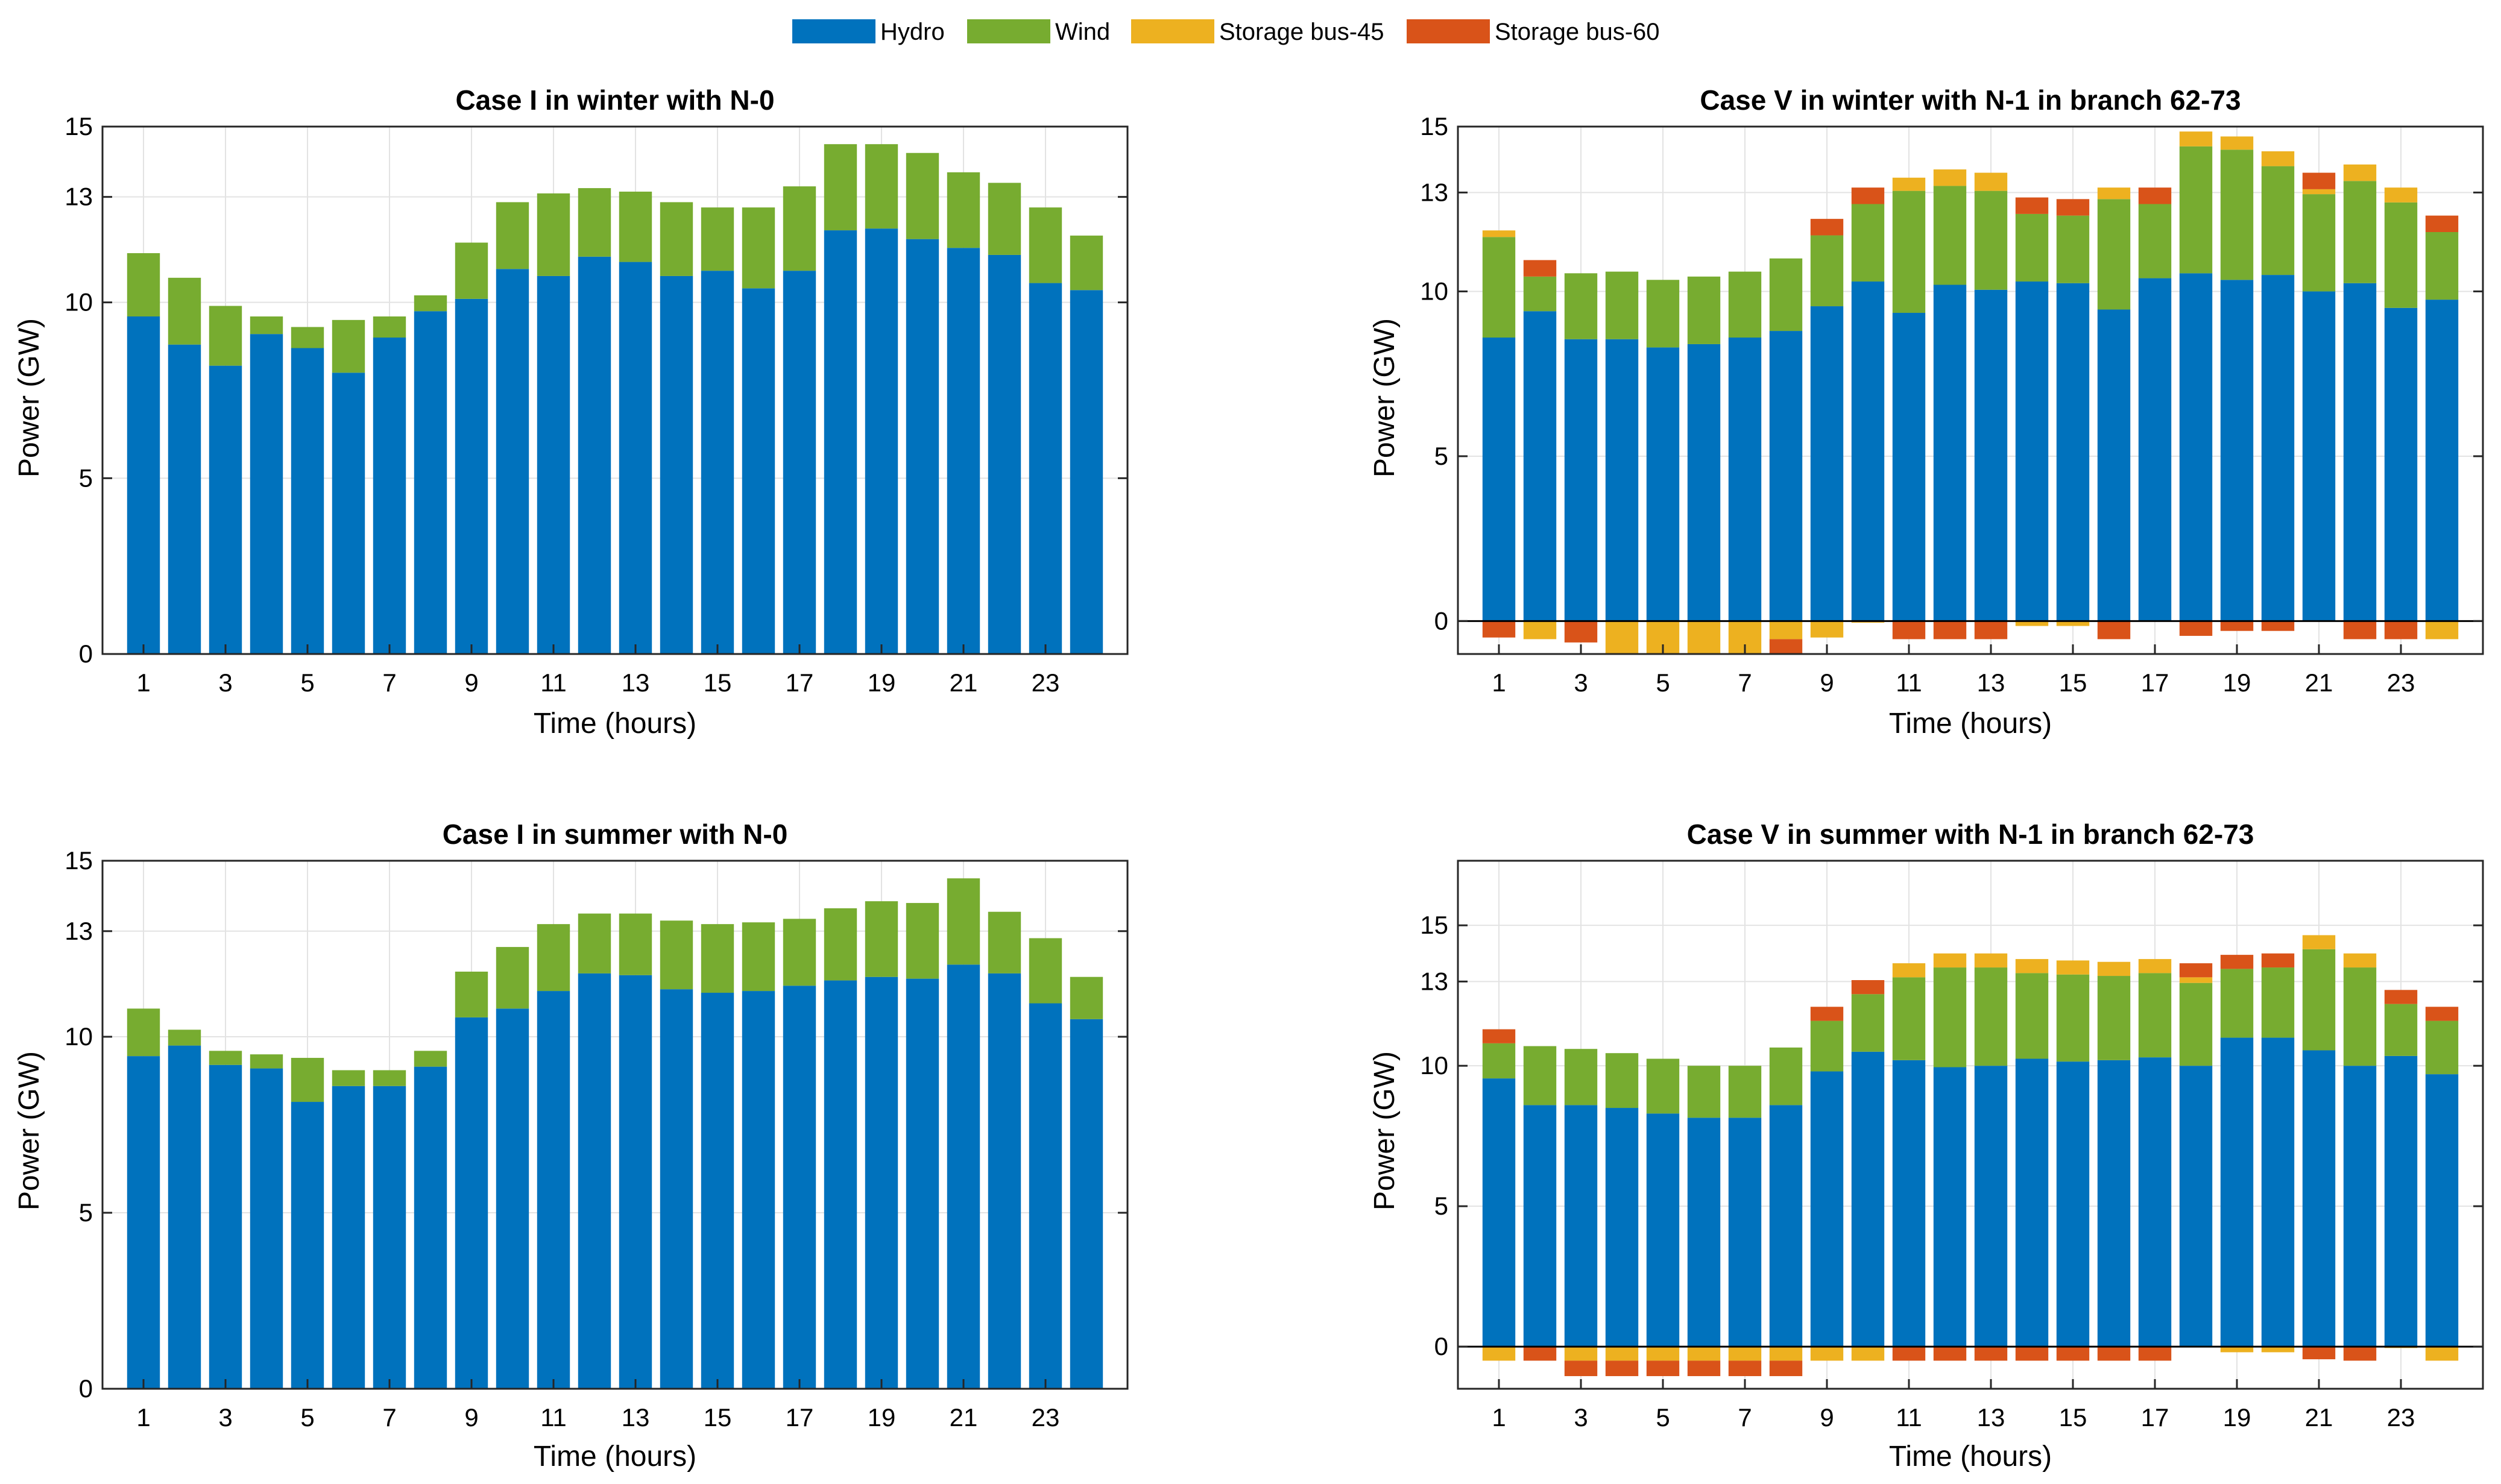 The height and width of the screenshot is (1484, 2501). What do you see at coordinates (1970, 1125) in the screenshot?
I see `axes-box` at bounding box center [1970, 1125].